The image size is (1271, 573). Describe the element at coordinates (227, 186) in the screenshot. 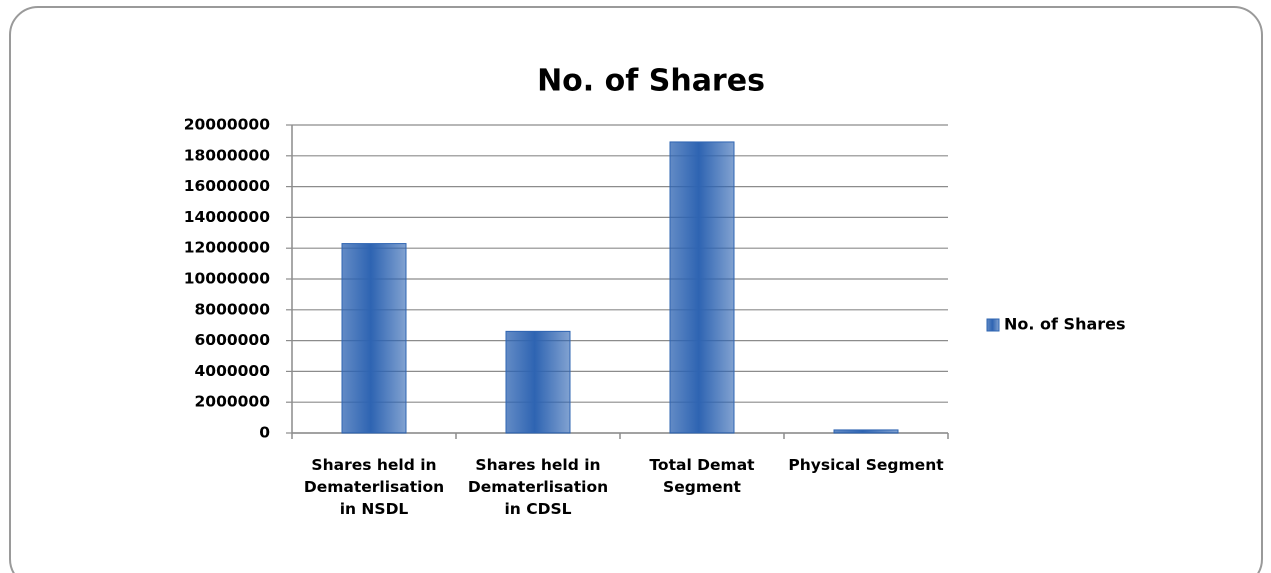

I see `y-tick-label: 16000000` at that location.